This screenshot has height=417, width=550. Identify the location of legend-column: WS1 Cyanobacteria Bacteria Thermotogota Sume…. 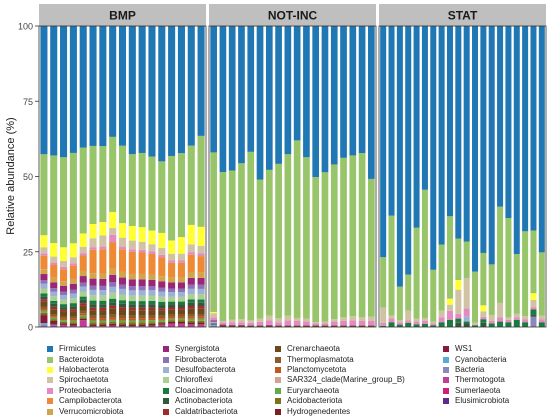
(476, 375).